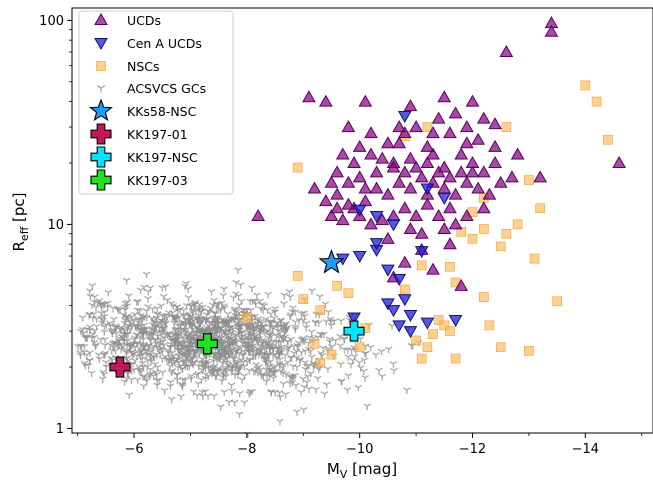 This screenshot has width=653, height=486. What do you see at coordinates (156, 102) in the screenshot?
I see `legend-box` at bounding box center [156, 102].